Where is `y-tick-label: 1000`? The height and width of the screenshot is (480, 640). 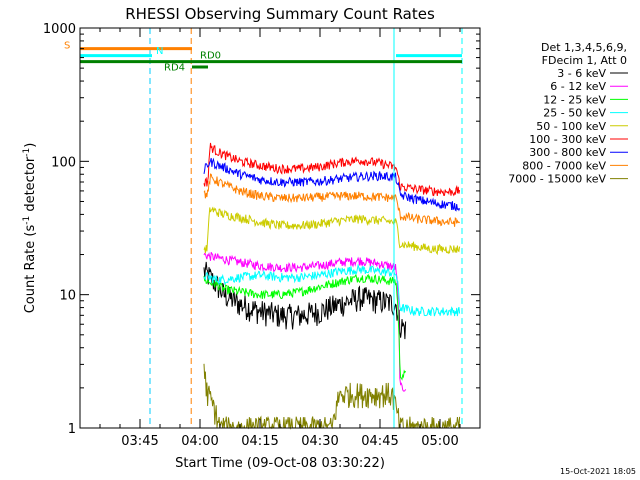 y-tick-label: 1000 is located at coordinates (59, 29).